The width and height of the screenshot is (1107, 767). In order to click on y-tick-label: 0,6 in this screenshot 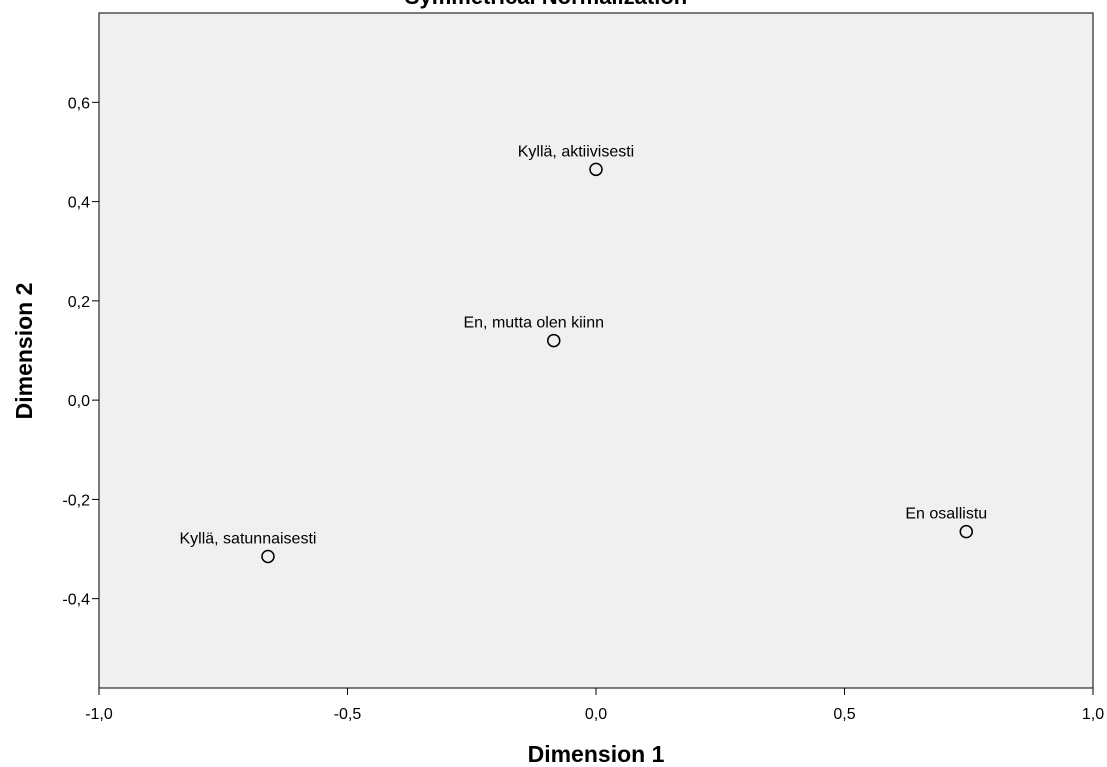, I will do `click(79, 103)`.